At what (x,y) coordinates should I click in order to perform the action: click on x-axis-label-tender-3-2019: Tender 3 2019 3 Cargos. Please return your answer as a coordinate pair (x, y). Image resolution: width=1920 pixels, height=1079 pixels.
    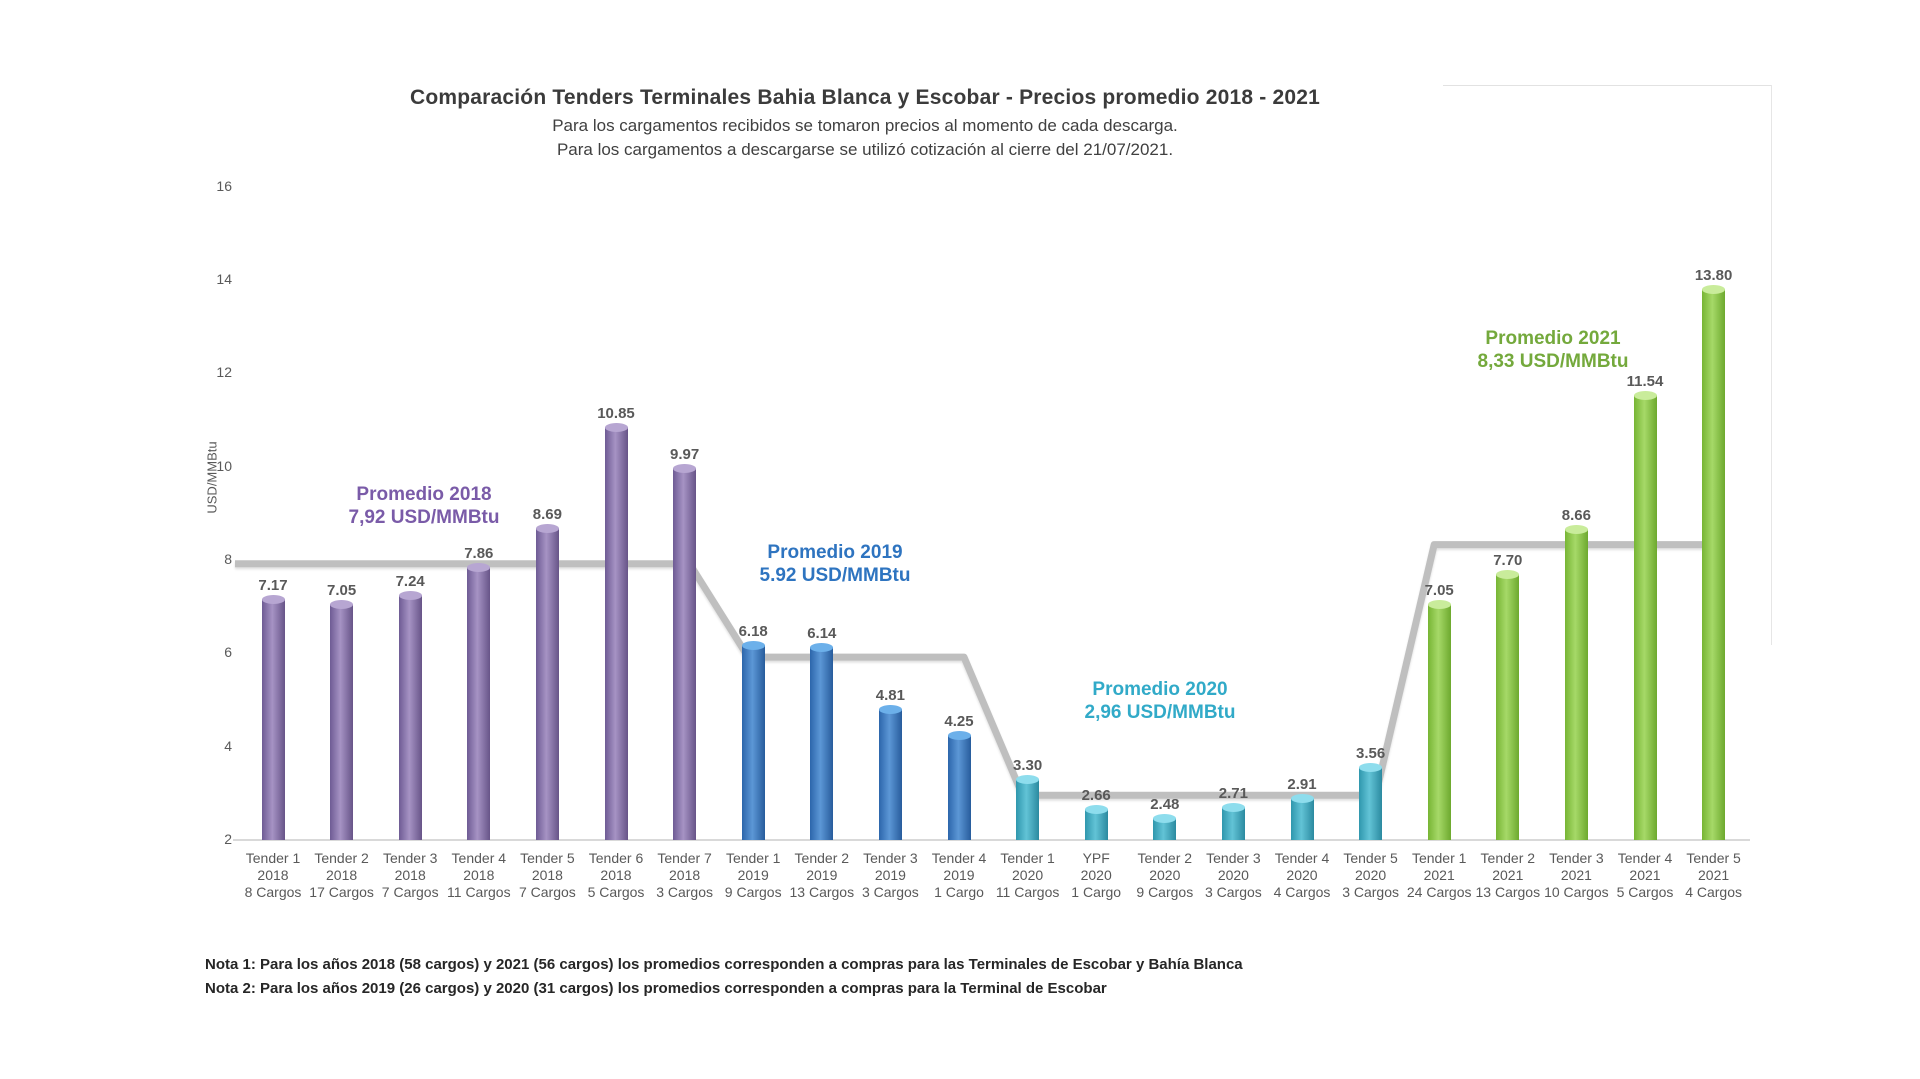
    Looking at the image, I should click on (890, 875).